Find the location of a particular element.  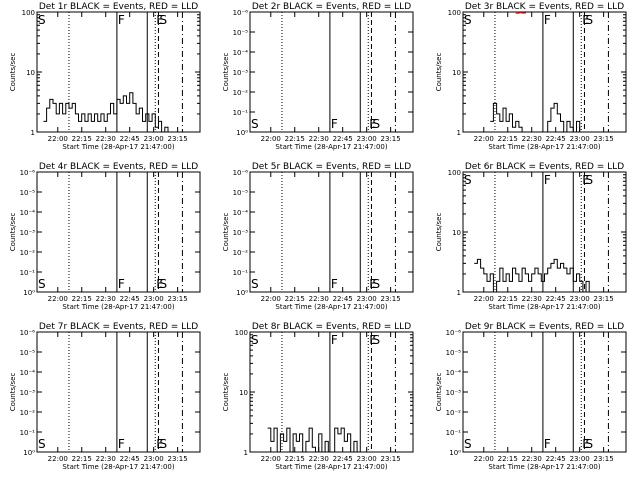

panel-title: Det 3r BLACK = Events, RED = LLD is located at coordinates (544, 7).